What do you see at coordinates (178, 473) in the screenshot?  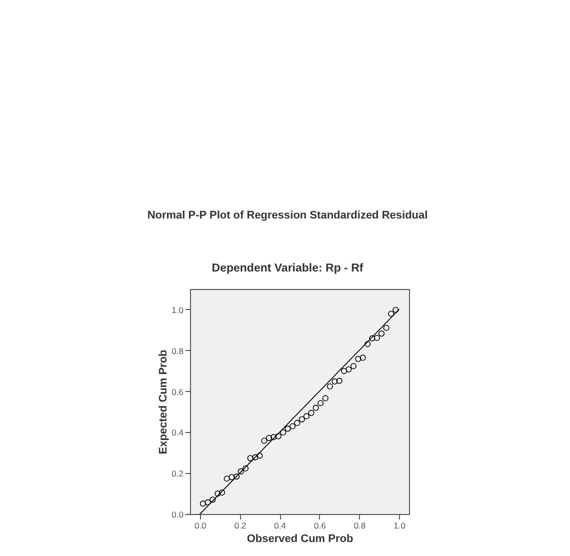 I see `y-tick-label: 0.2` at bounding box center [178, 473].